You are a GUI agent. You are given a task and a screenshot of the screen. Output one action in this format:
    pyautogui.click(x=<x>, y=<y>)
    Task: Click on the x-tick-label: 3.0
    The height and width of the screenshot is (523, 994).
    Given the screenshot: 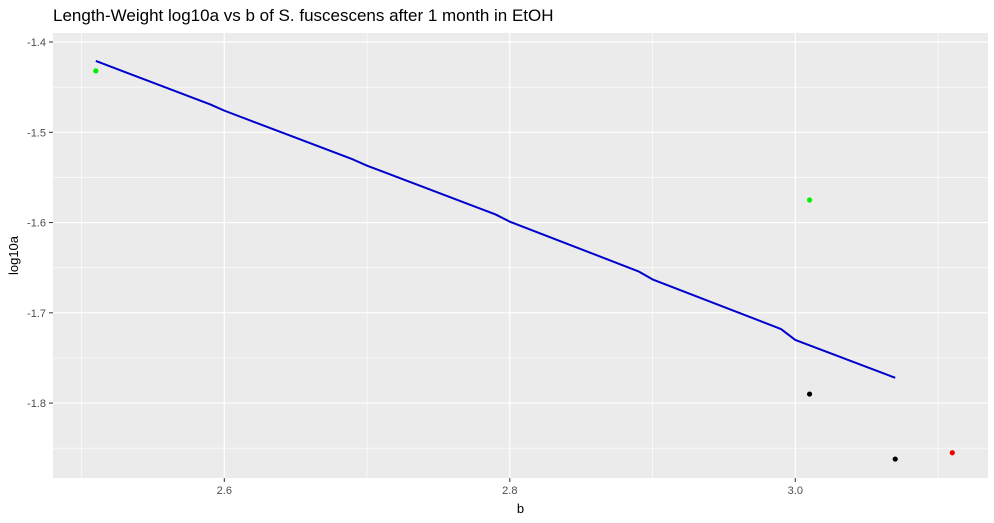 What is the action you would take?
    pyautogui.click(x=795, y=491)
    